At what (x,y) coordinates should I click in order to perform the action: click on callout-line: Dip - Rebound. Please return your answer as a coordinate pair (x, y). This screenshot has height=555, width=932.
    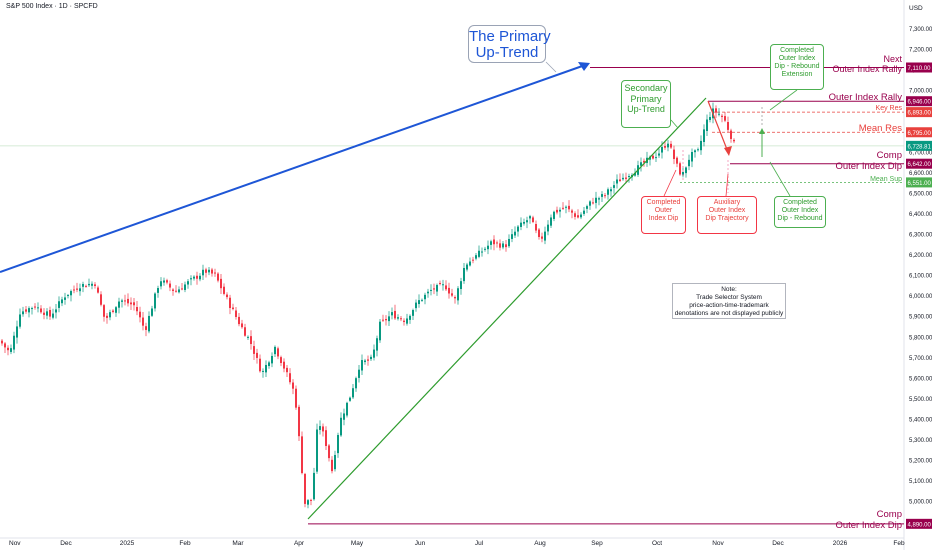
    Looking at the image, I should click on (797, 66).